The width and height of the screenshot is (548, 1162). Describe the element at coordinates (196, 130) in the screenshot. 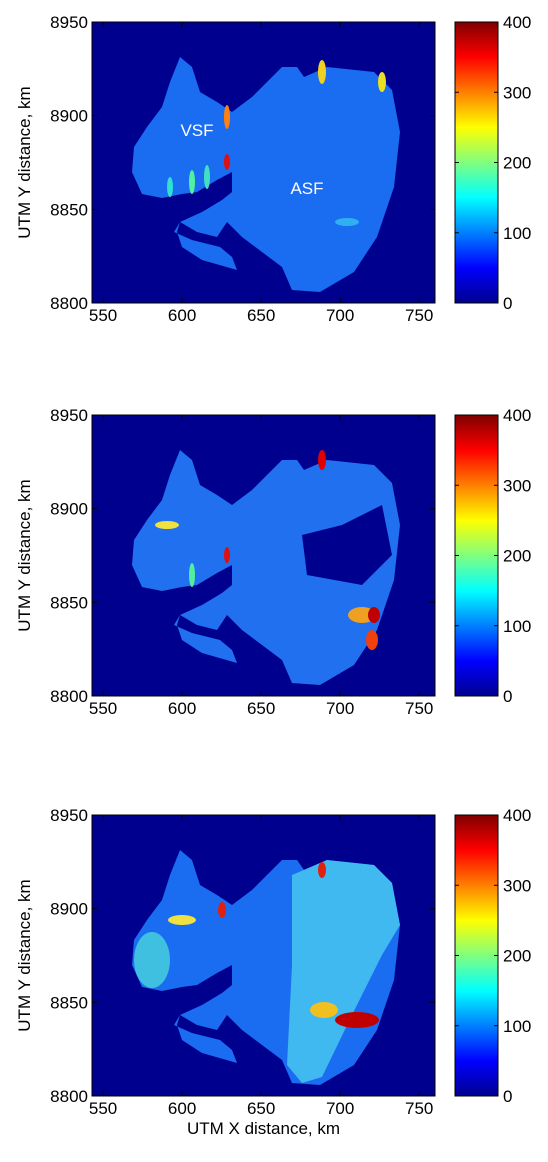

I see `annotation: VSF` at that location.